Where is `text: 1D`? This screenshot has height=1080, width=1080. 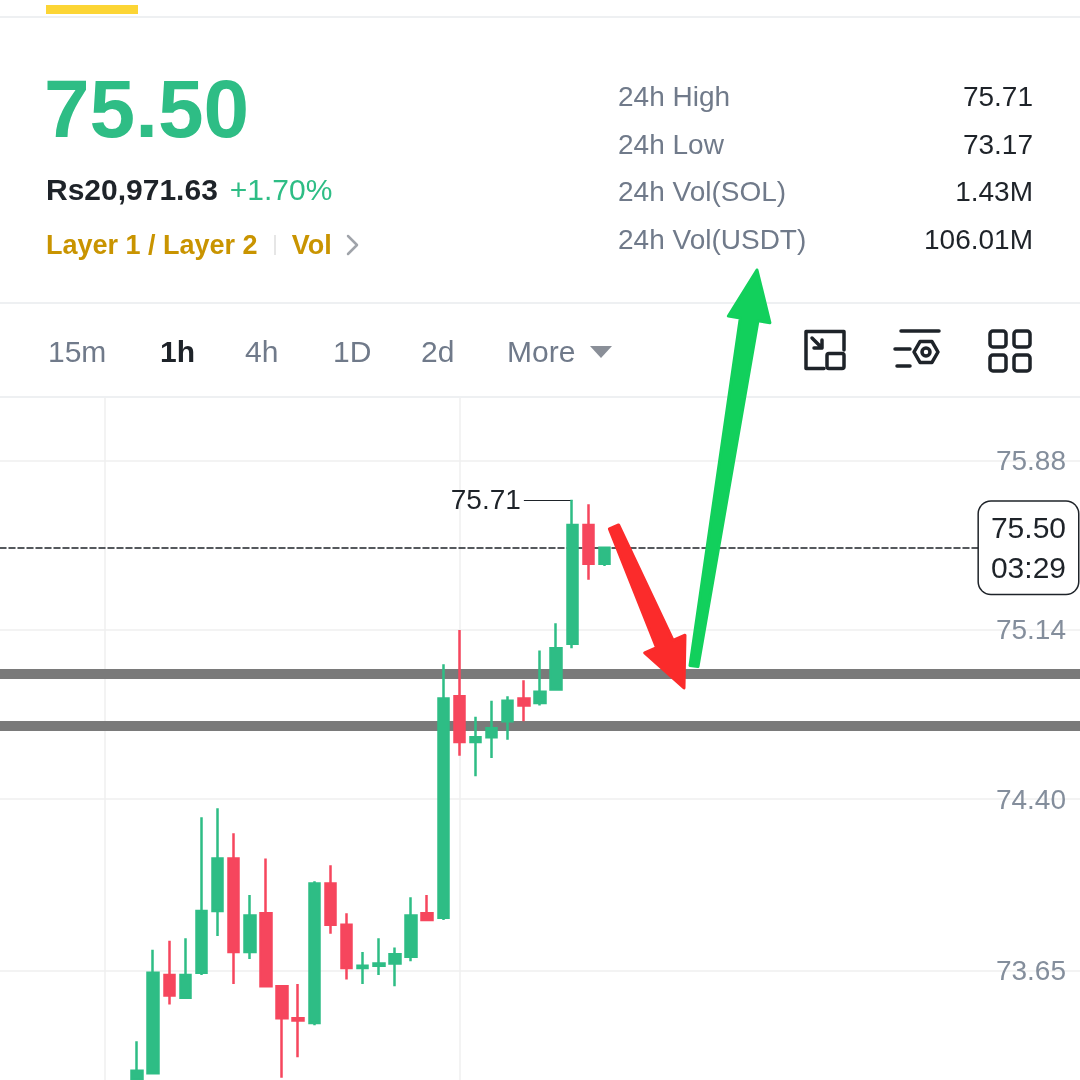 text: 1D is located at coordinates (352, 352).